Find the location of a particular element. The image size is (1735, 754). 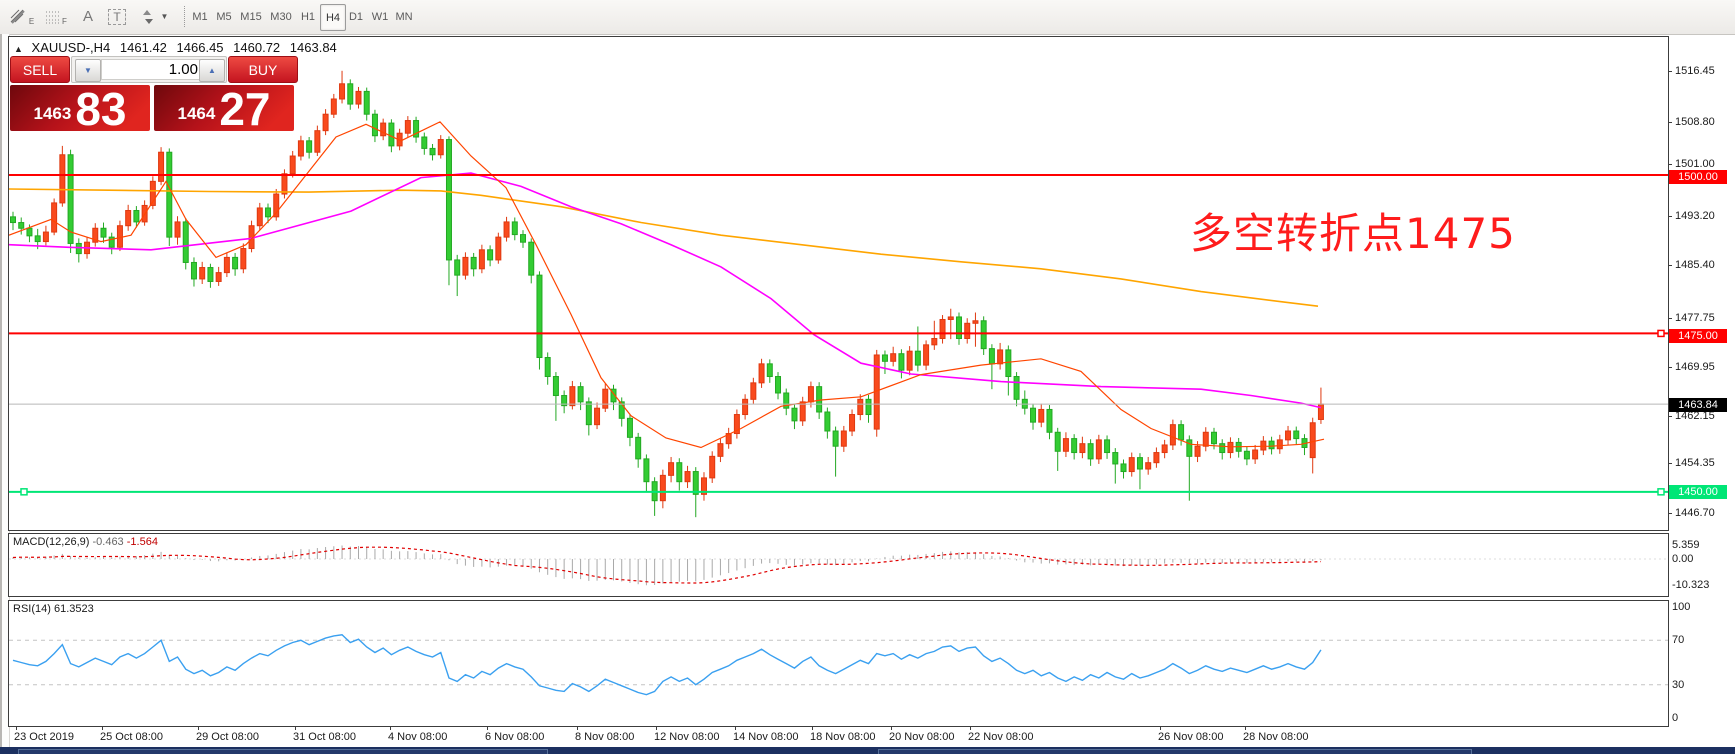

grid-icon: F is located at coordinates (56, 16).